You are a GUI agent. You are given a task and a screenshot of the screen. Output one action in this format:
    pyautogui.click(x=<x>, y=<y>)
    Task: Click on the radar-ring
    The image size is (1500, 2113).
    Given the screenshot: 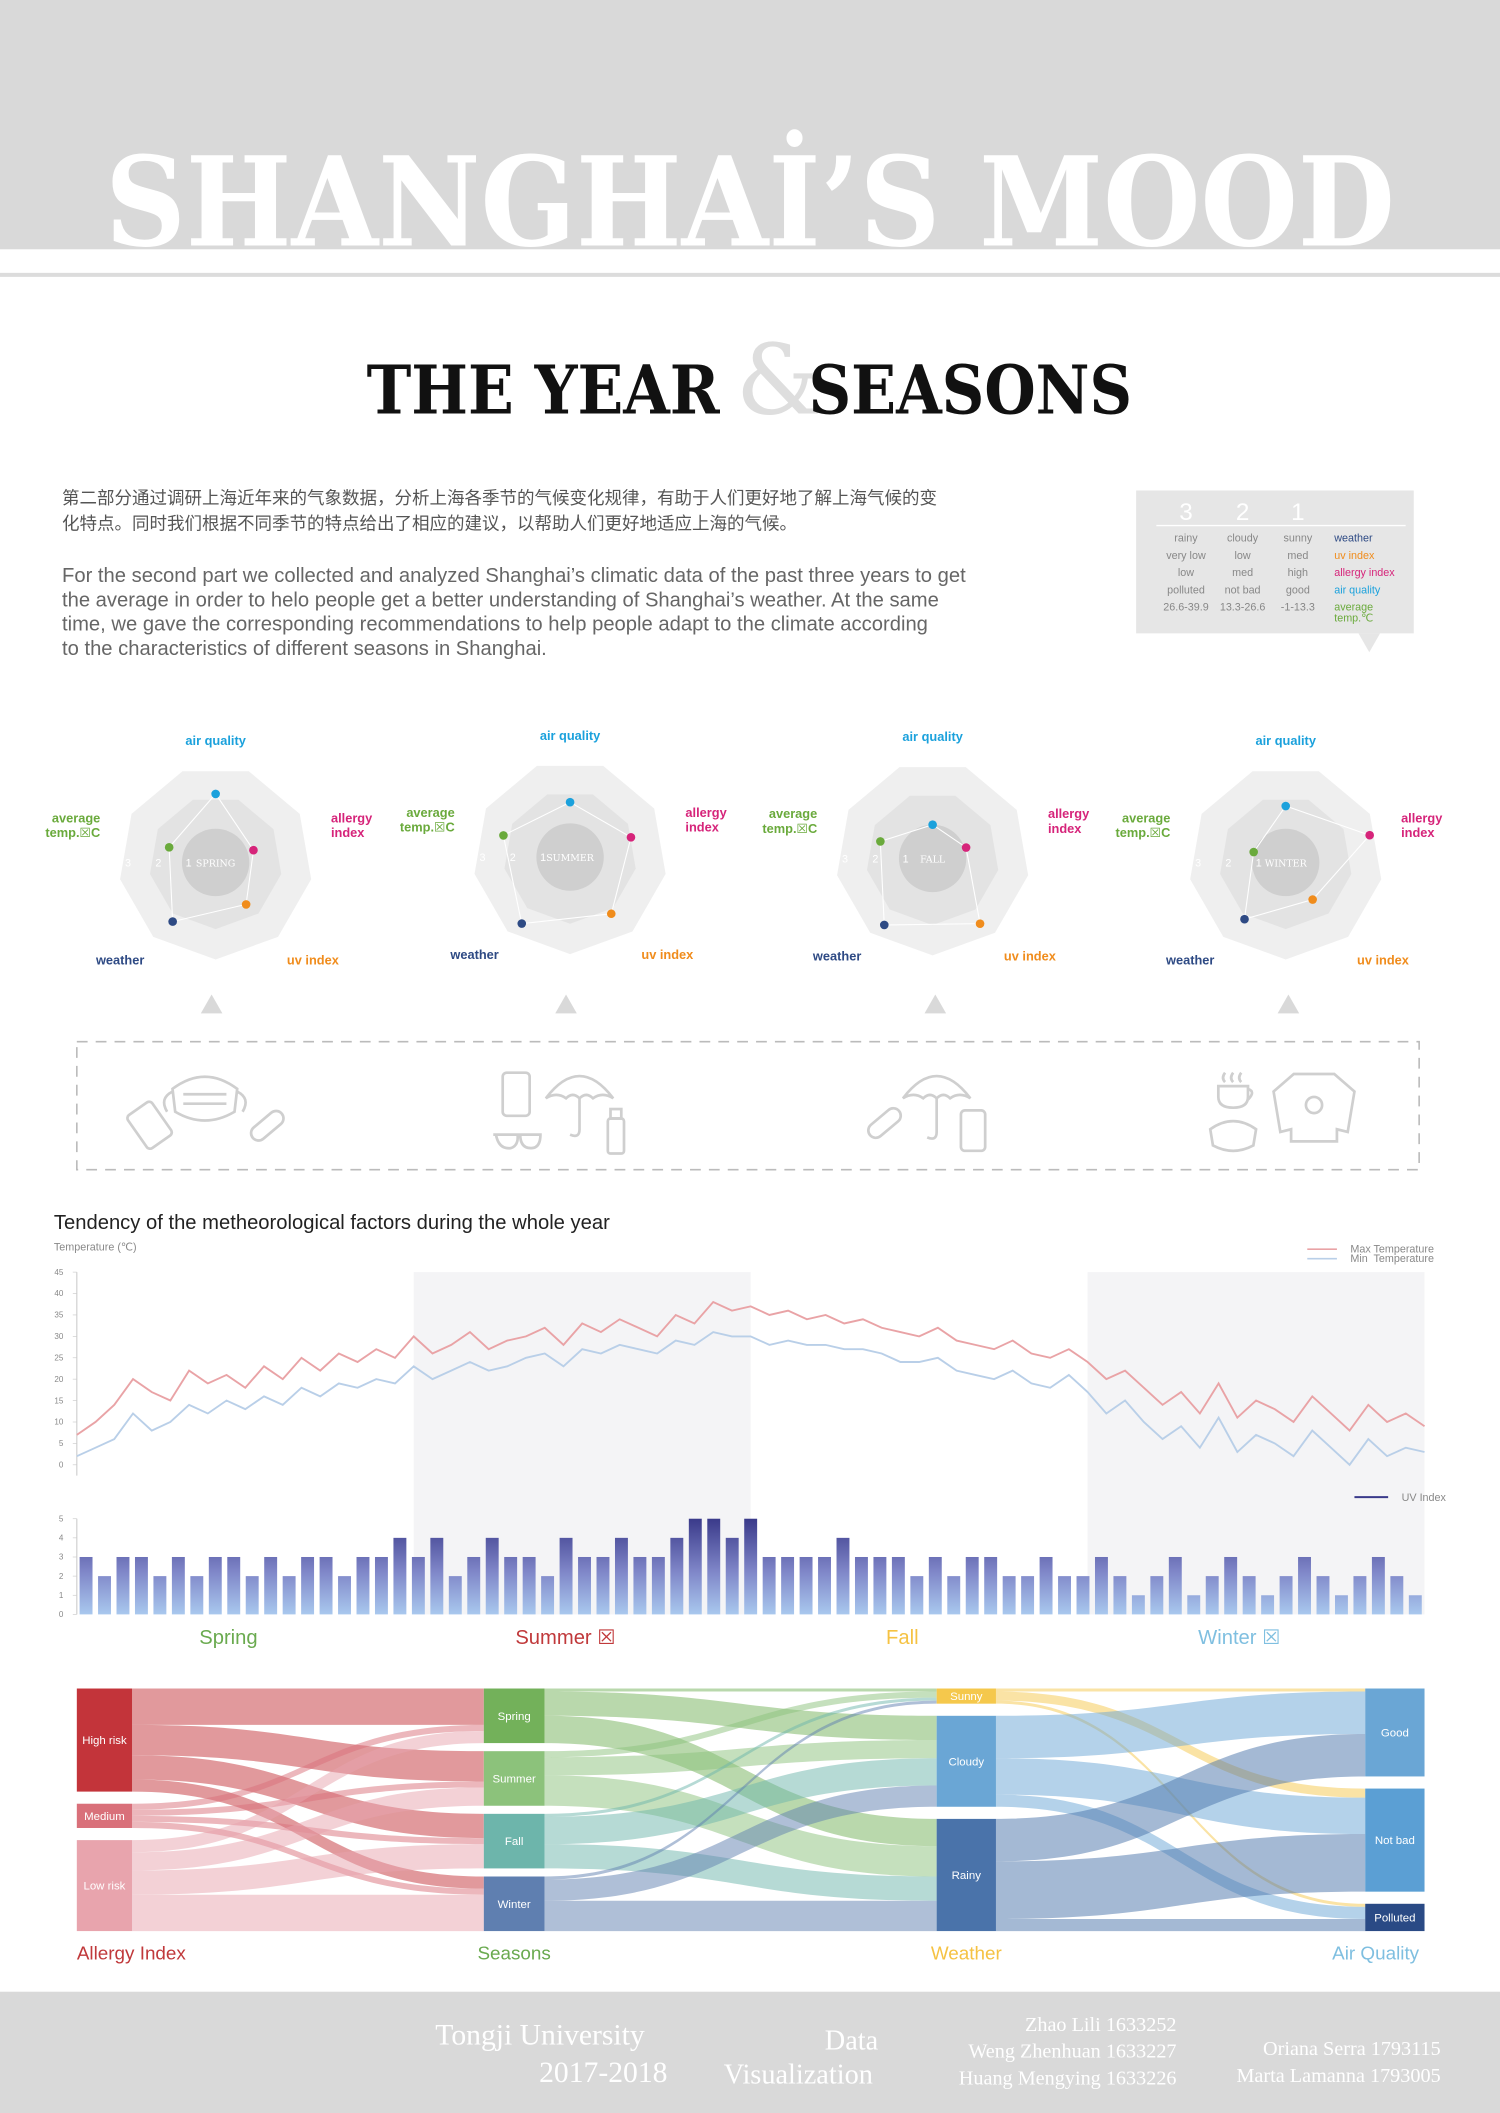 What is the action you would take?
    pyautogui.click(x=215, y=862)
    